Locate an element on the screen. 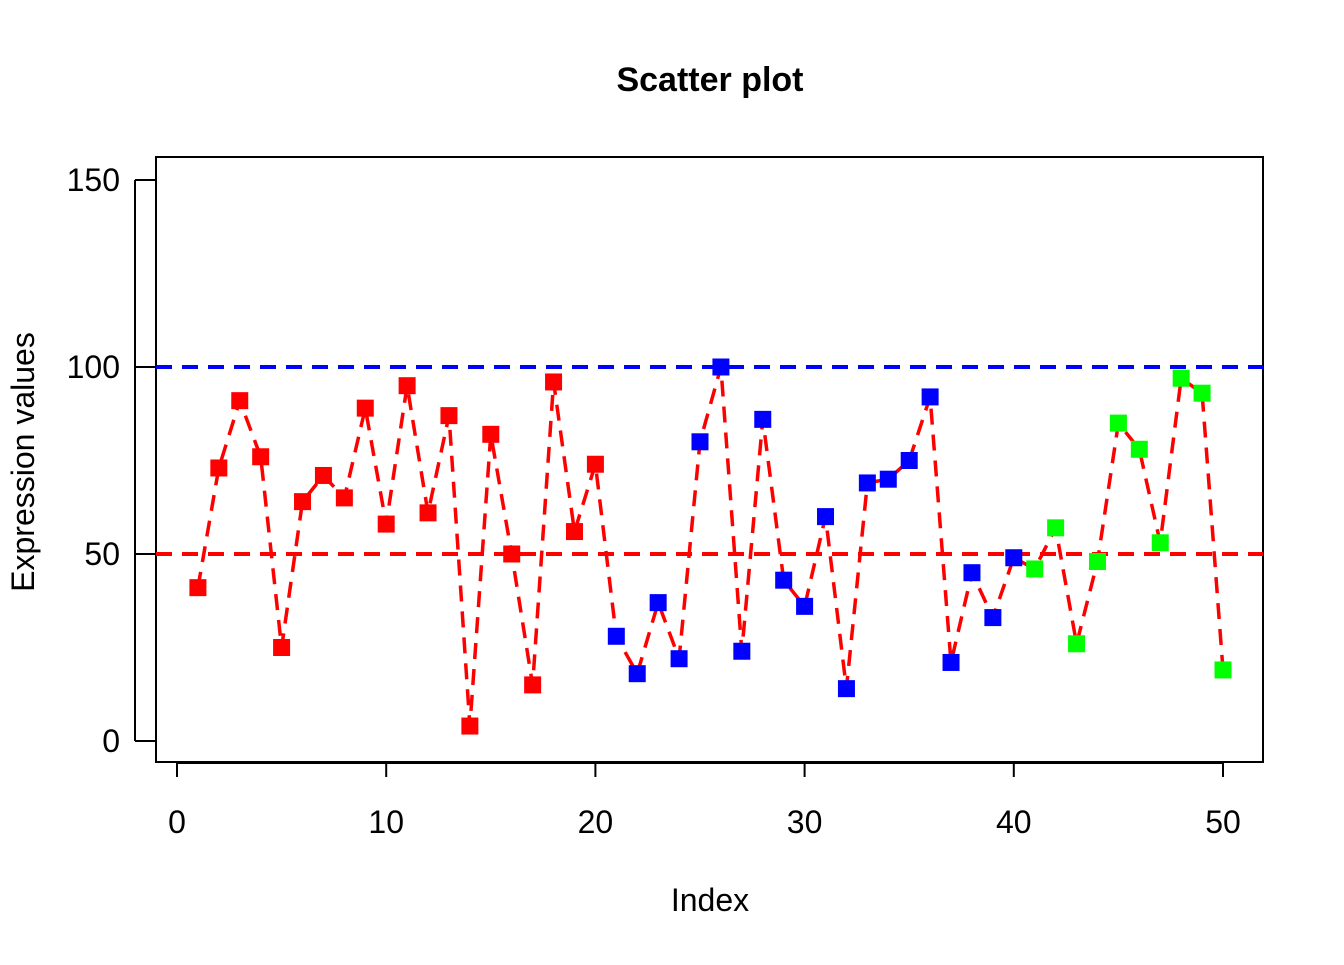 The height and width of the screenshot is (965, 1344). x-tick-label-10: 10 is located at coordinates (386, 822).